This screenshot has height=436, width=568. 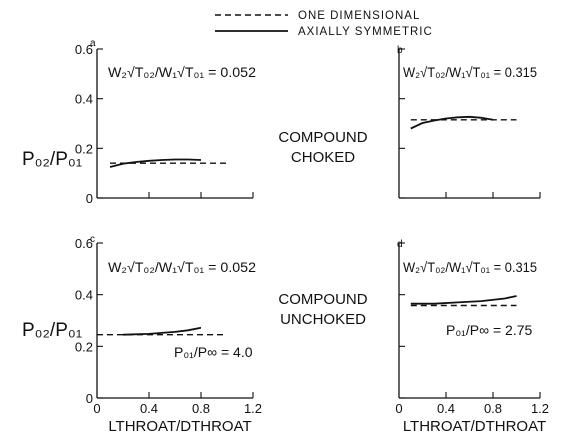 I want to click on center-label-unchoked: UNCHOKED, so click(x=323, y=319).